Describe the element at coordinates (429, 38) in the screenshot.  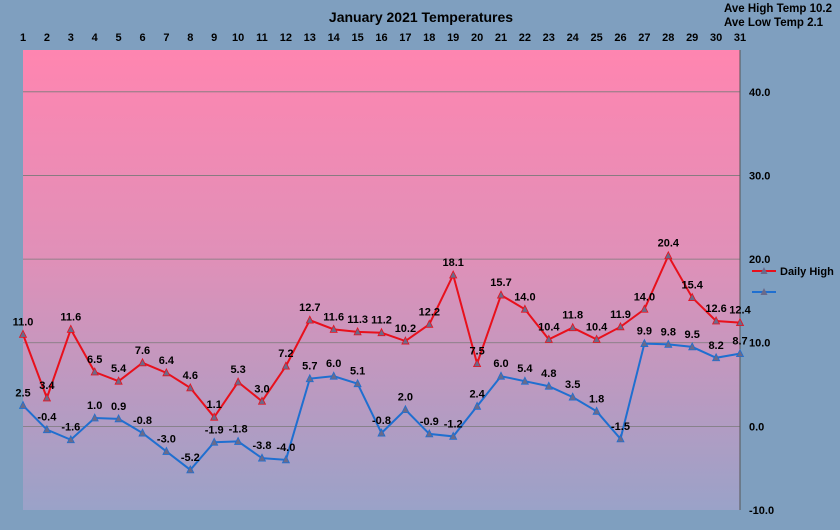
I see `x-tick-label: 18` at that location.